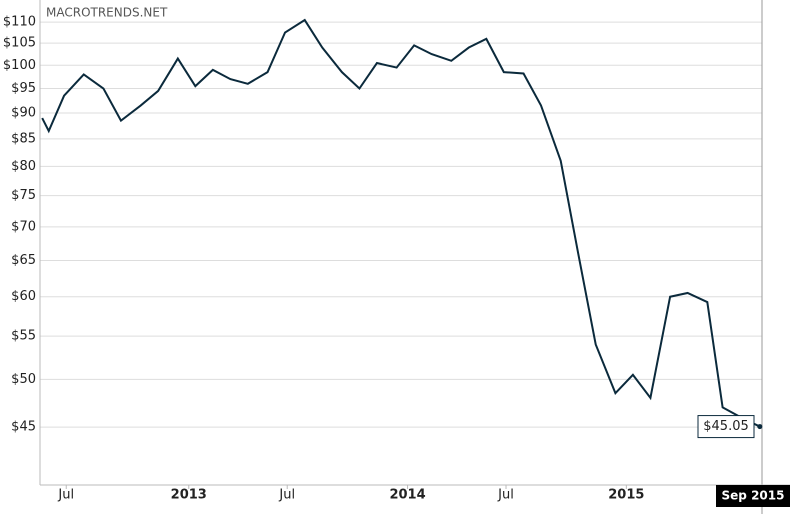 The width and height of the screenshot is (790, 514). What do you see at coordinates (626, 495) in the screenshot?
I see `x-tick-label: 2015` at bounding box center [626, 495].